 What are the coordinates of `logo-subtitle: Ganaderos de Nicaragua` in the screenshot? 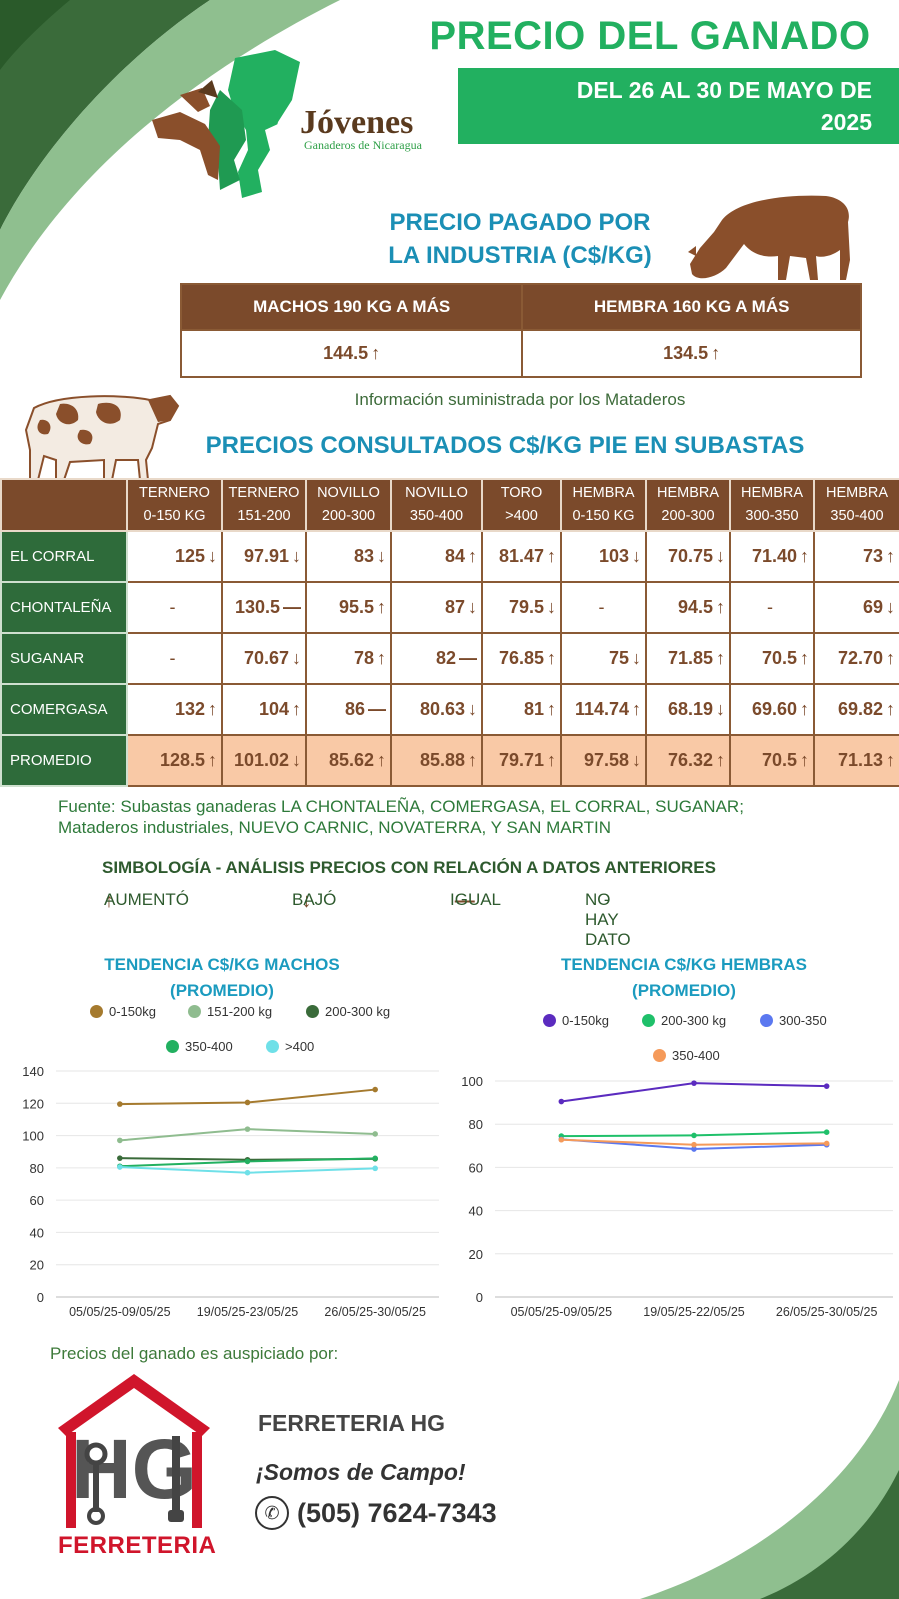 It's located at (363, 145).